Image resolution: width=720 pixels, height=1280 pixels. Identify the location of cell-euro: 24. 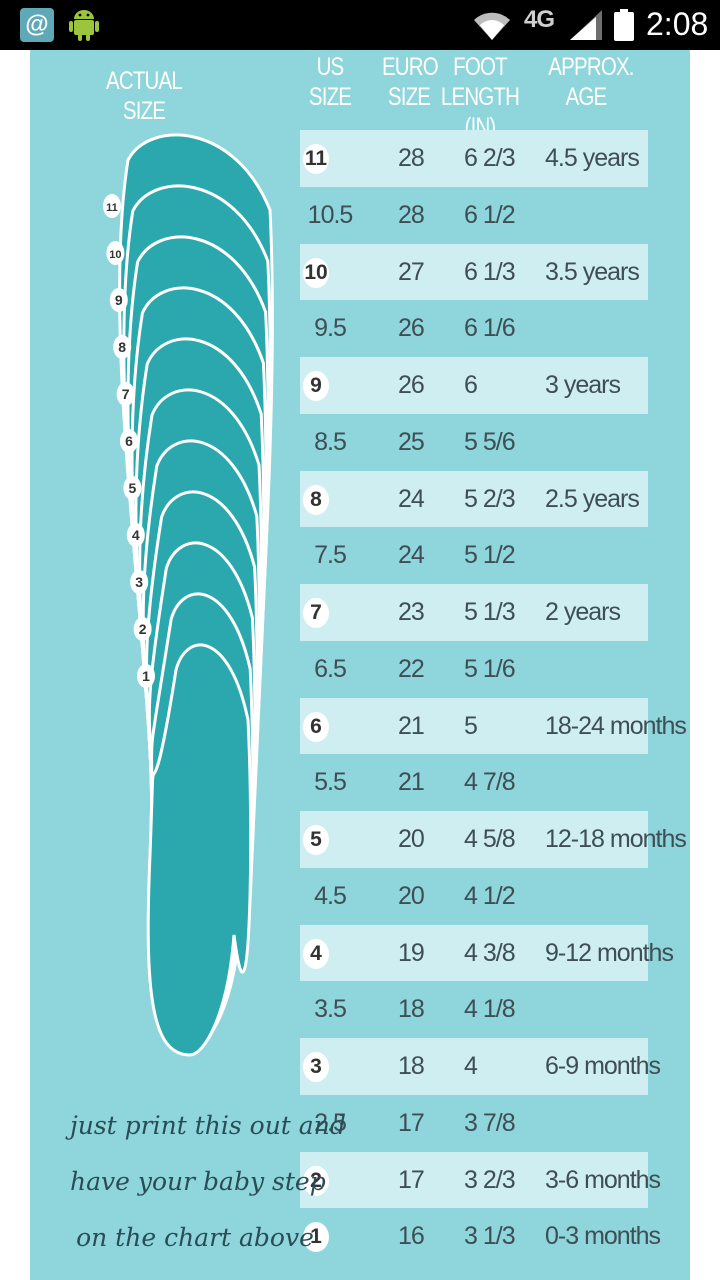
(418, 555).